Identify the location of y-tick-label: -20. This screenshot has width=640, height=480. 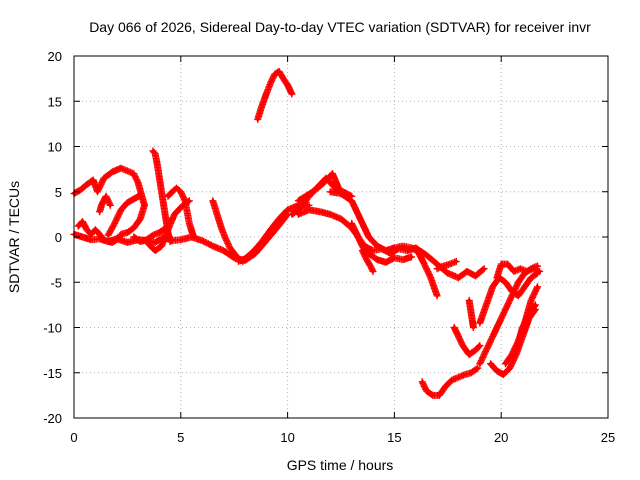
(52, 418).